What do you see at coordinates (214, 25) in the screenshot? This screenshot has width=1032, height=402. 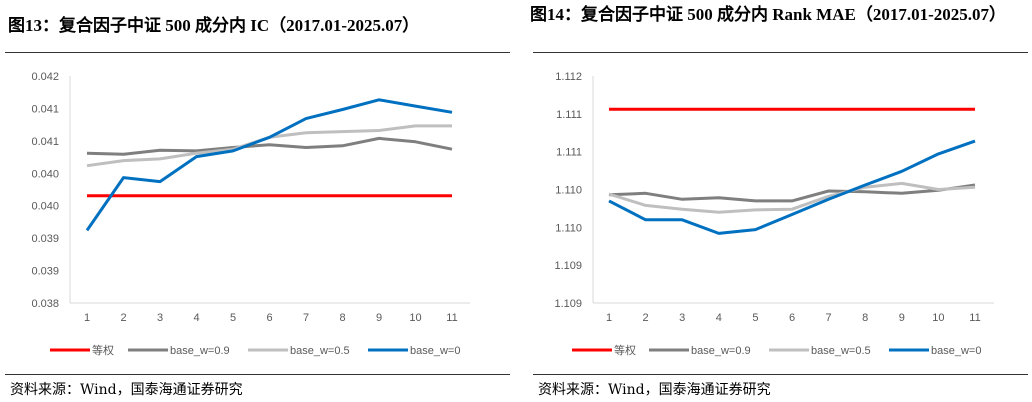 I see `figure-13-title: 图13：复合因子中证 500 成分内 IC（2017.01-2025.07）` at bounding box center [214, 25].